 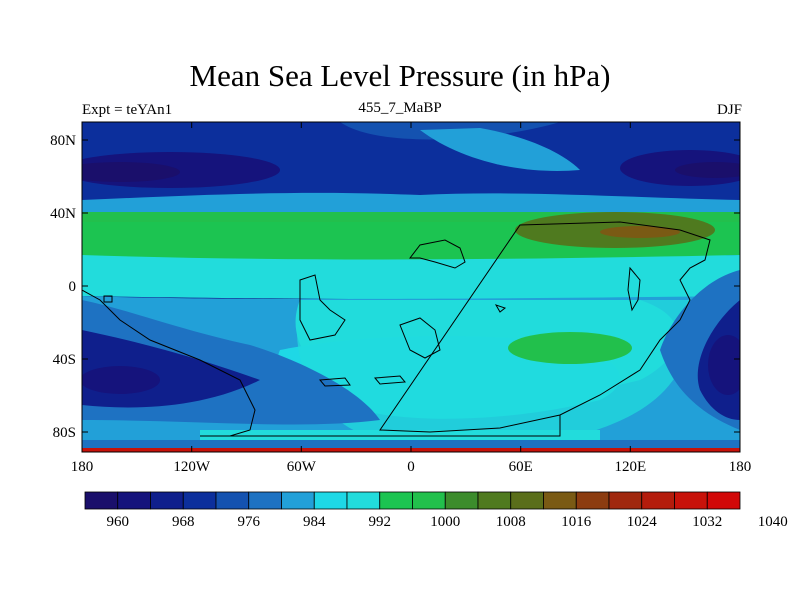 I want to click on colorbar-label: 984, so click(x=314, y=522).